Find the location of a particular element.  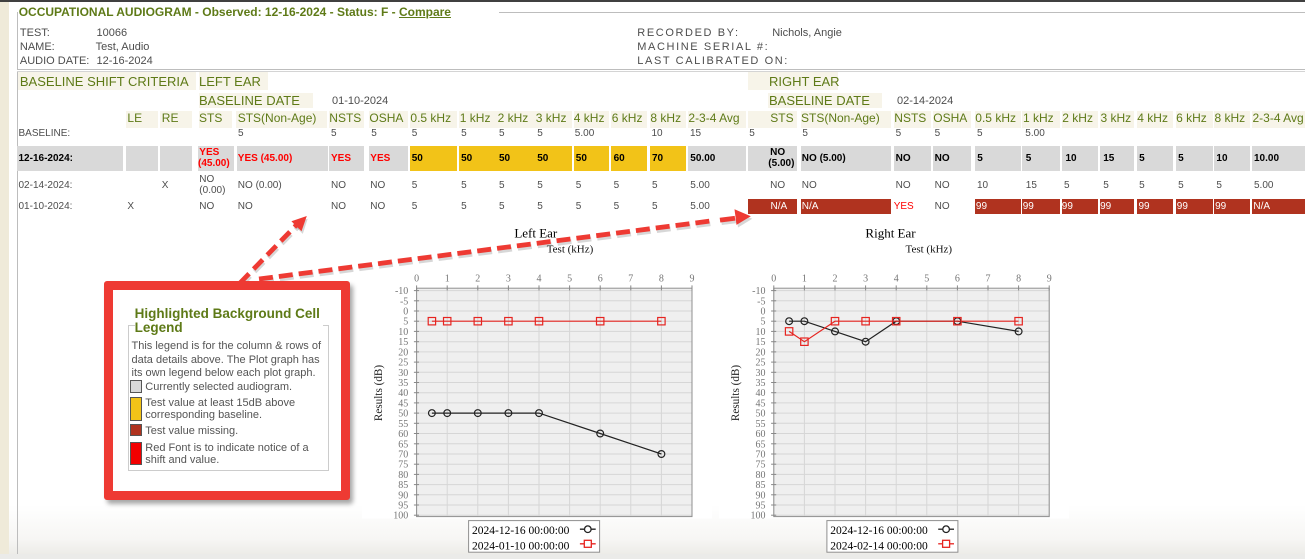

svg-text: Left Ear is located at coordinates (536, 233).